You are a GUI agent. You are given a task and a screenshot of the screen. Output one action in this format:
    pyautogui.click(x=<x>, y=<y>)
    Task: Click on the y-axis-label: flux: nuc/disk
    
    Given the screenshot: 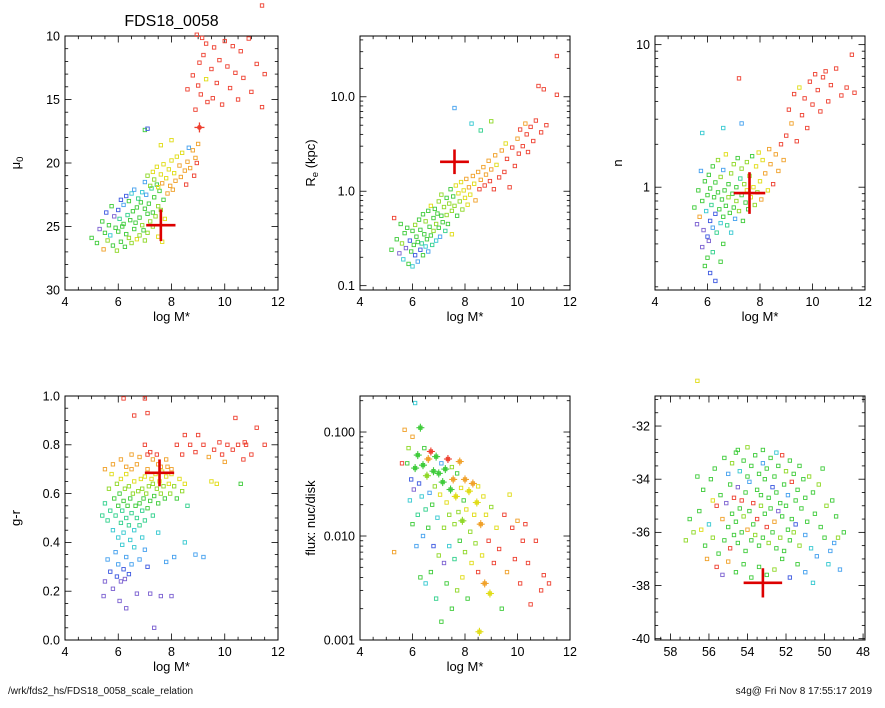 What is the action you would take?
    pyautogui.click(x=310, y=518)
    